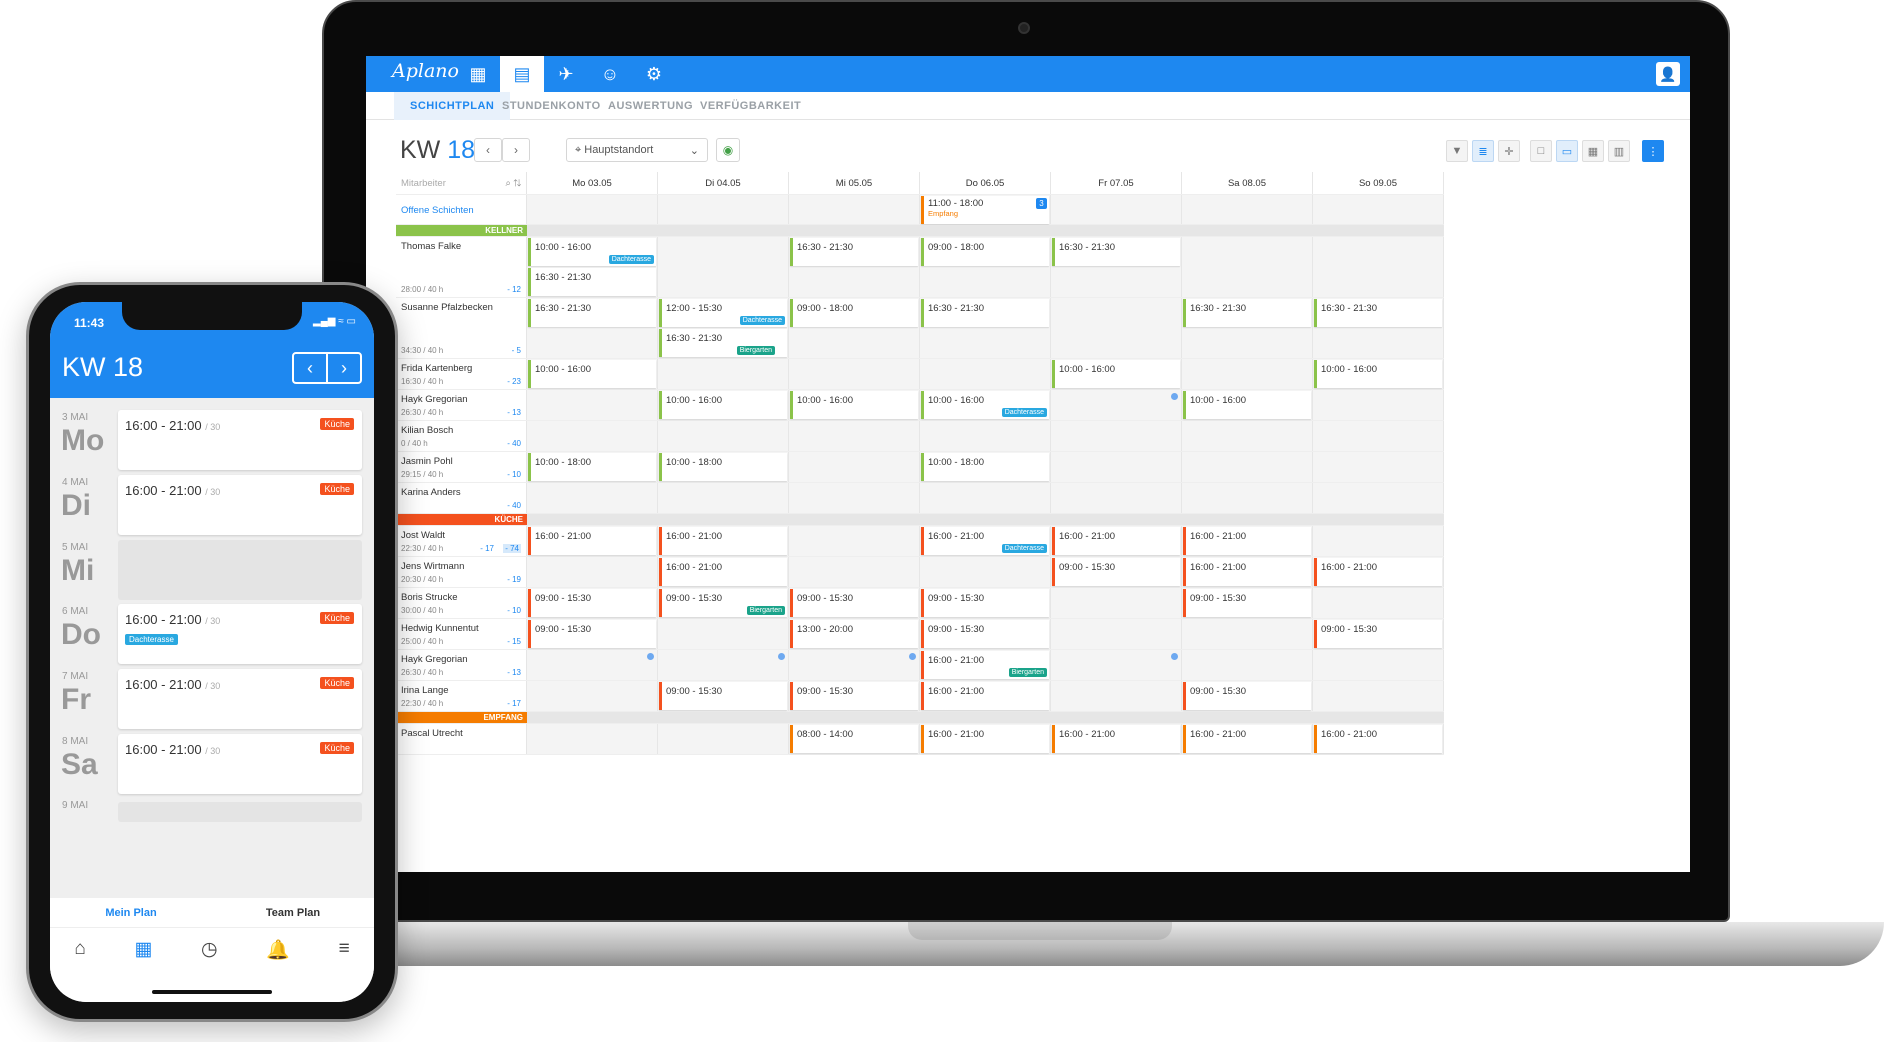  What do you see at coordinates (920, 718) in the screenshot?
I see `group-empfang: EMPFANG` at bounding box center [920, 718].